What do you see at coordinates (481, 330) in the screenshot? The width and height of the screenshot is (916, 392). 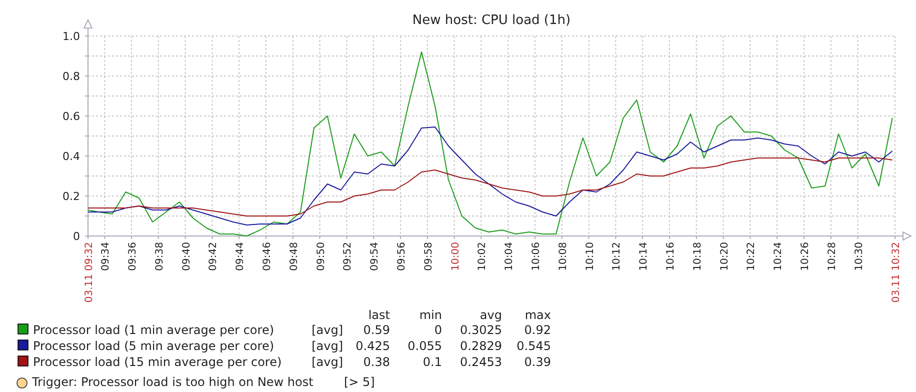 I see `text: 0.3025` at bounding box center [481, 330].